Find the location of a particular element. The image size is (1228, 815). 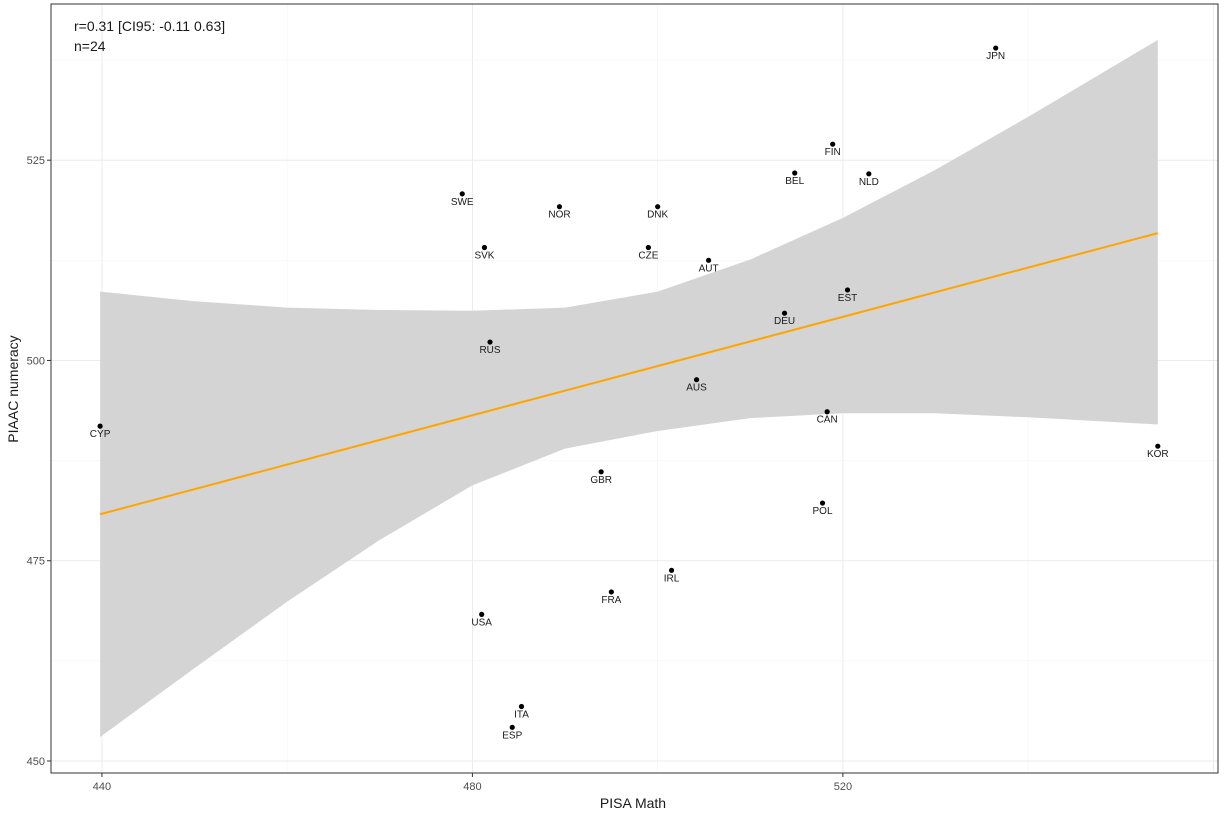

data-point-aut: AUT is located at coordinates (709, 265).